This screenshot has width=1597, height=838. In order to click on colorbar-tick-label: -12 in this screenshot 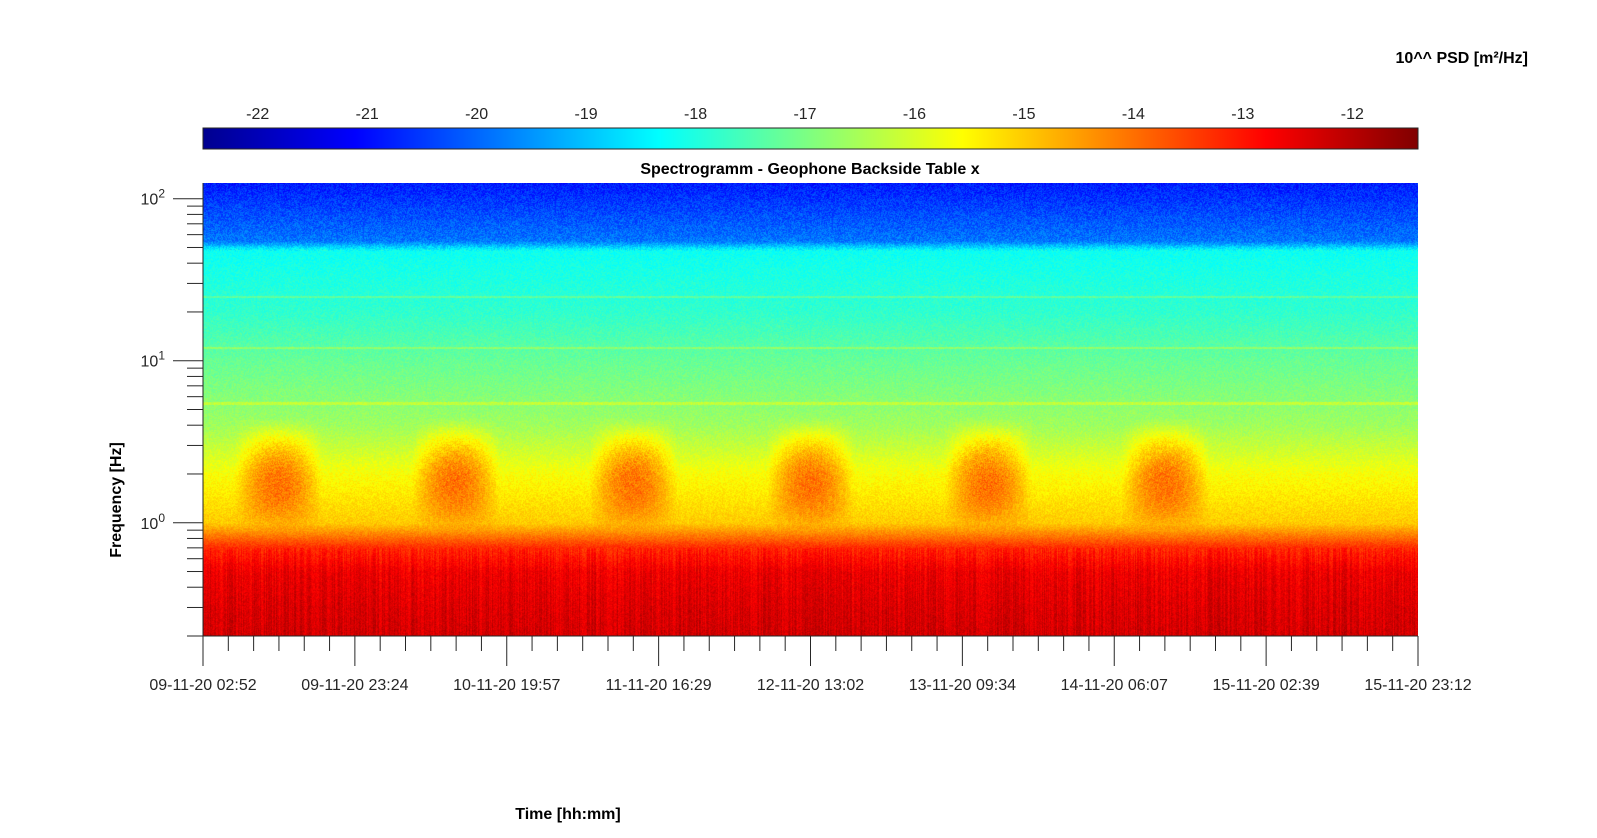, I will do `click(1352, 114)`.